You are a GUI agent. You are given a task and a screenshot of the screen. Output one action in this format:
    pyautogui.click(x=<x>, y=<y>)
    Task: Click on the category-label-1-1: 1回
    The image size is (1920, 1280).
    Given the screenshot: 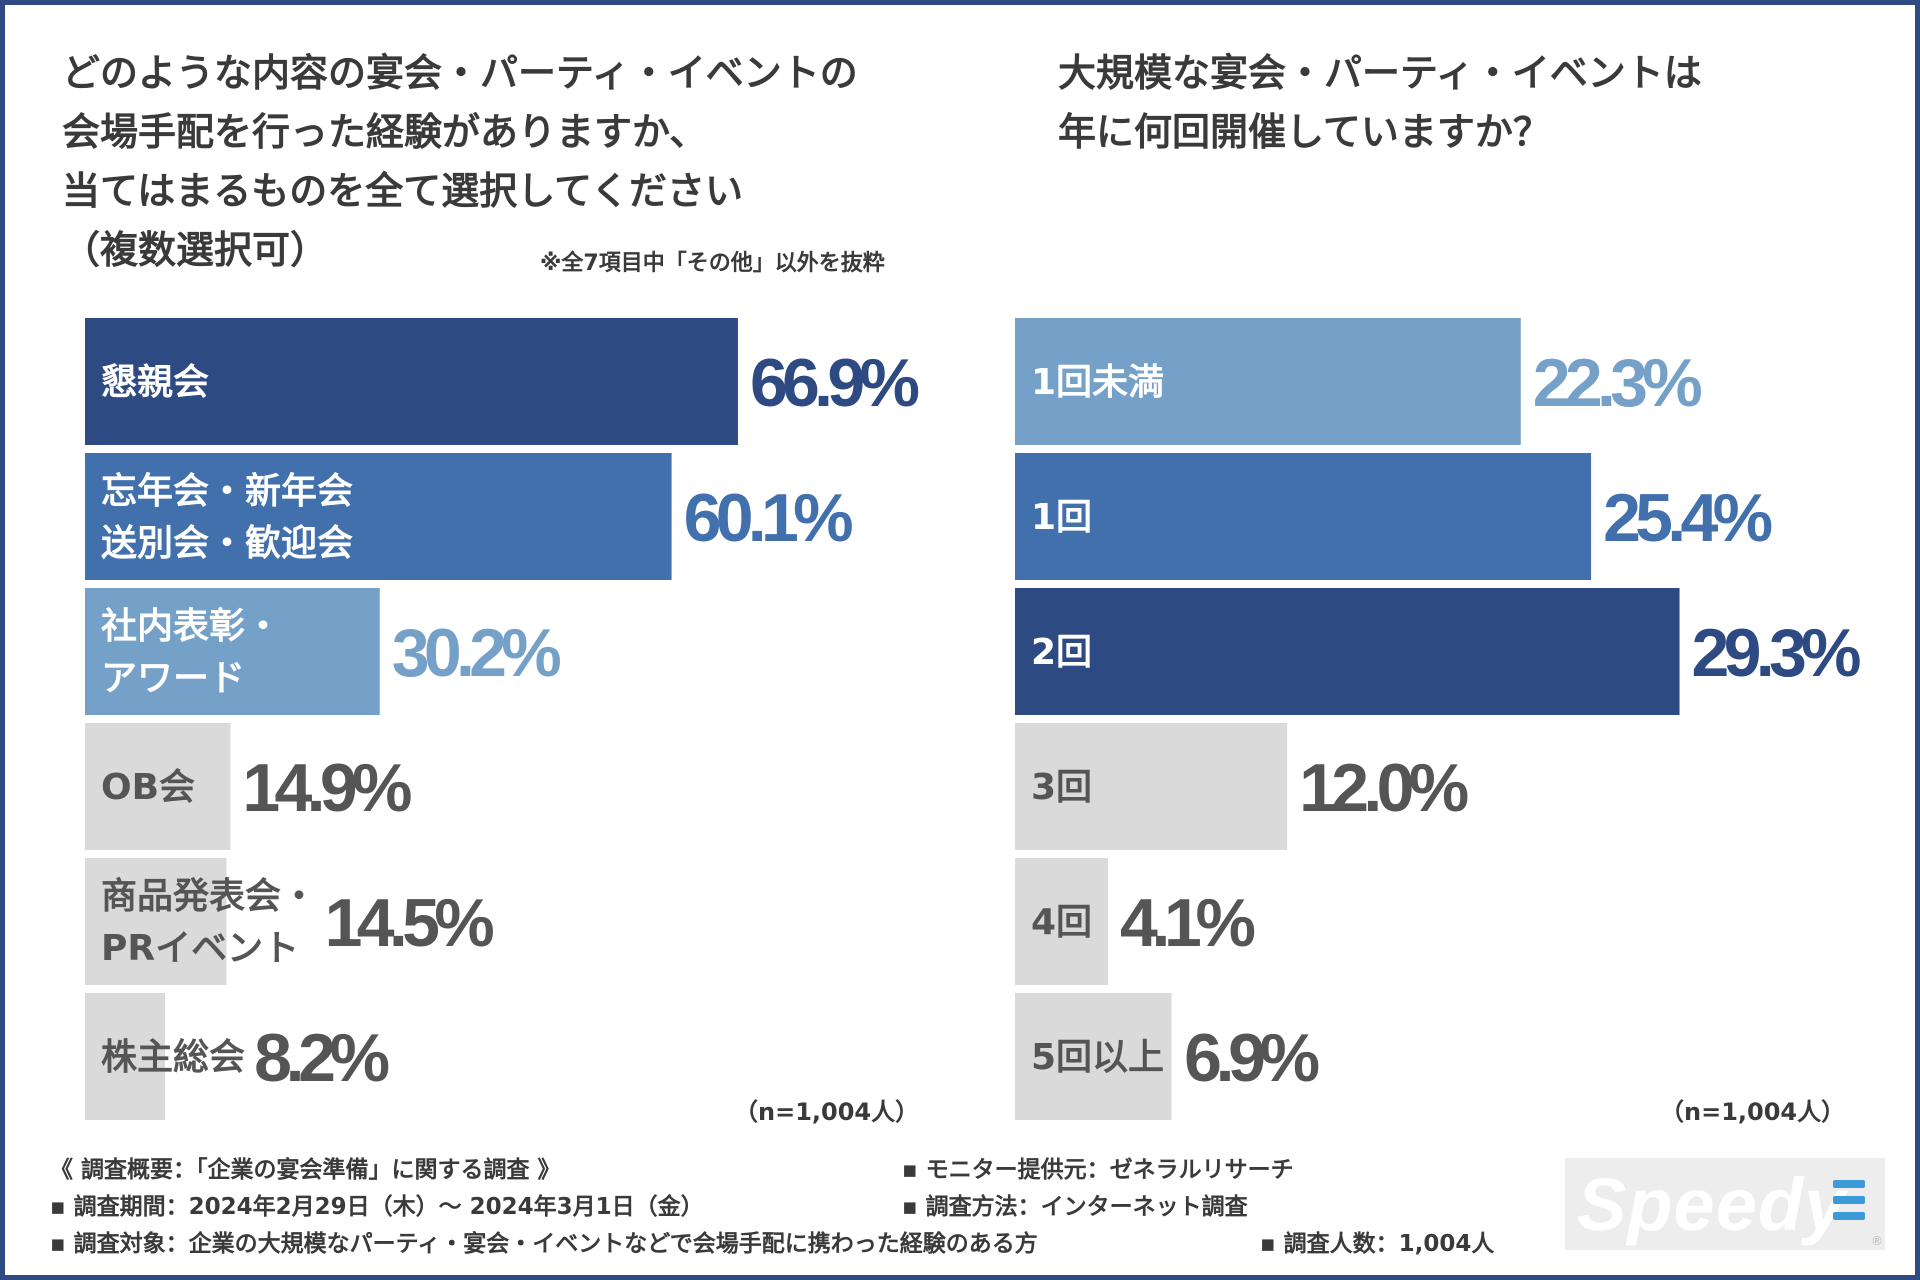 What is the action you would take?
    pyautogui.click(x=1061, y=517)
    